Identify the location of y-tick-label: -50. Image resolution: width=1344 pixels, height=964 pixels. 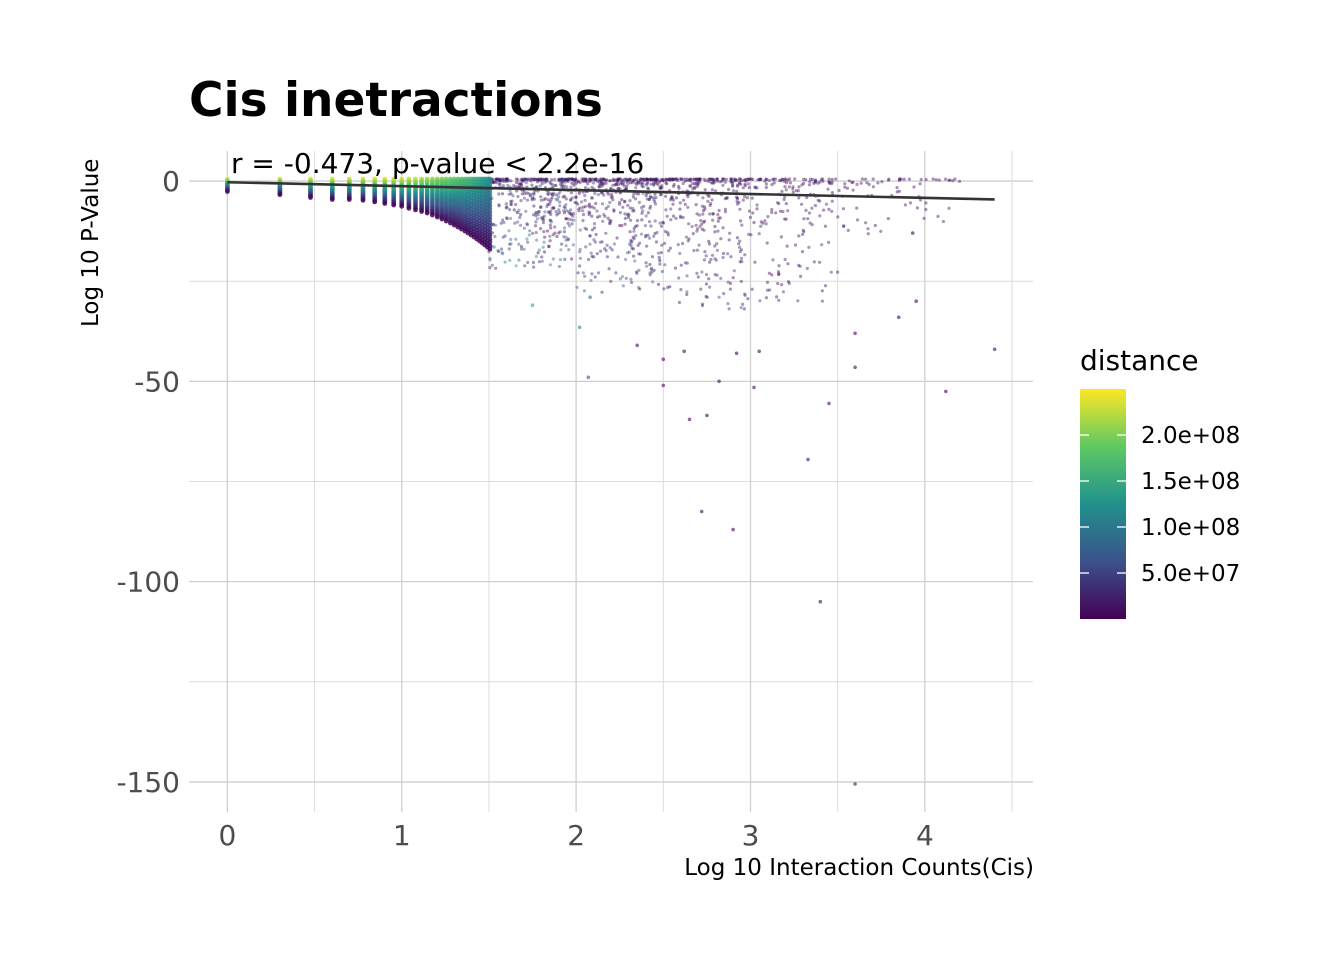
(157, 381).